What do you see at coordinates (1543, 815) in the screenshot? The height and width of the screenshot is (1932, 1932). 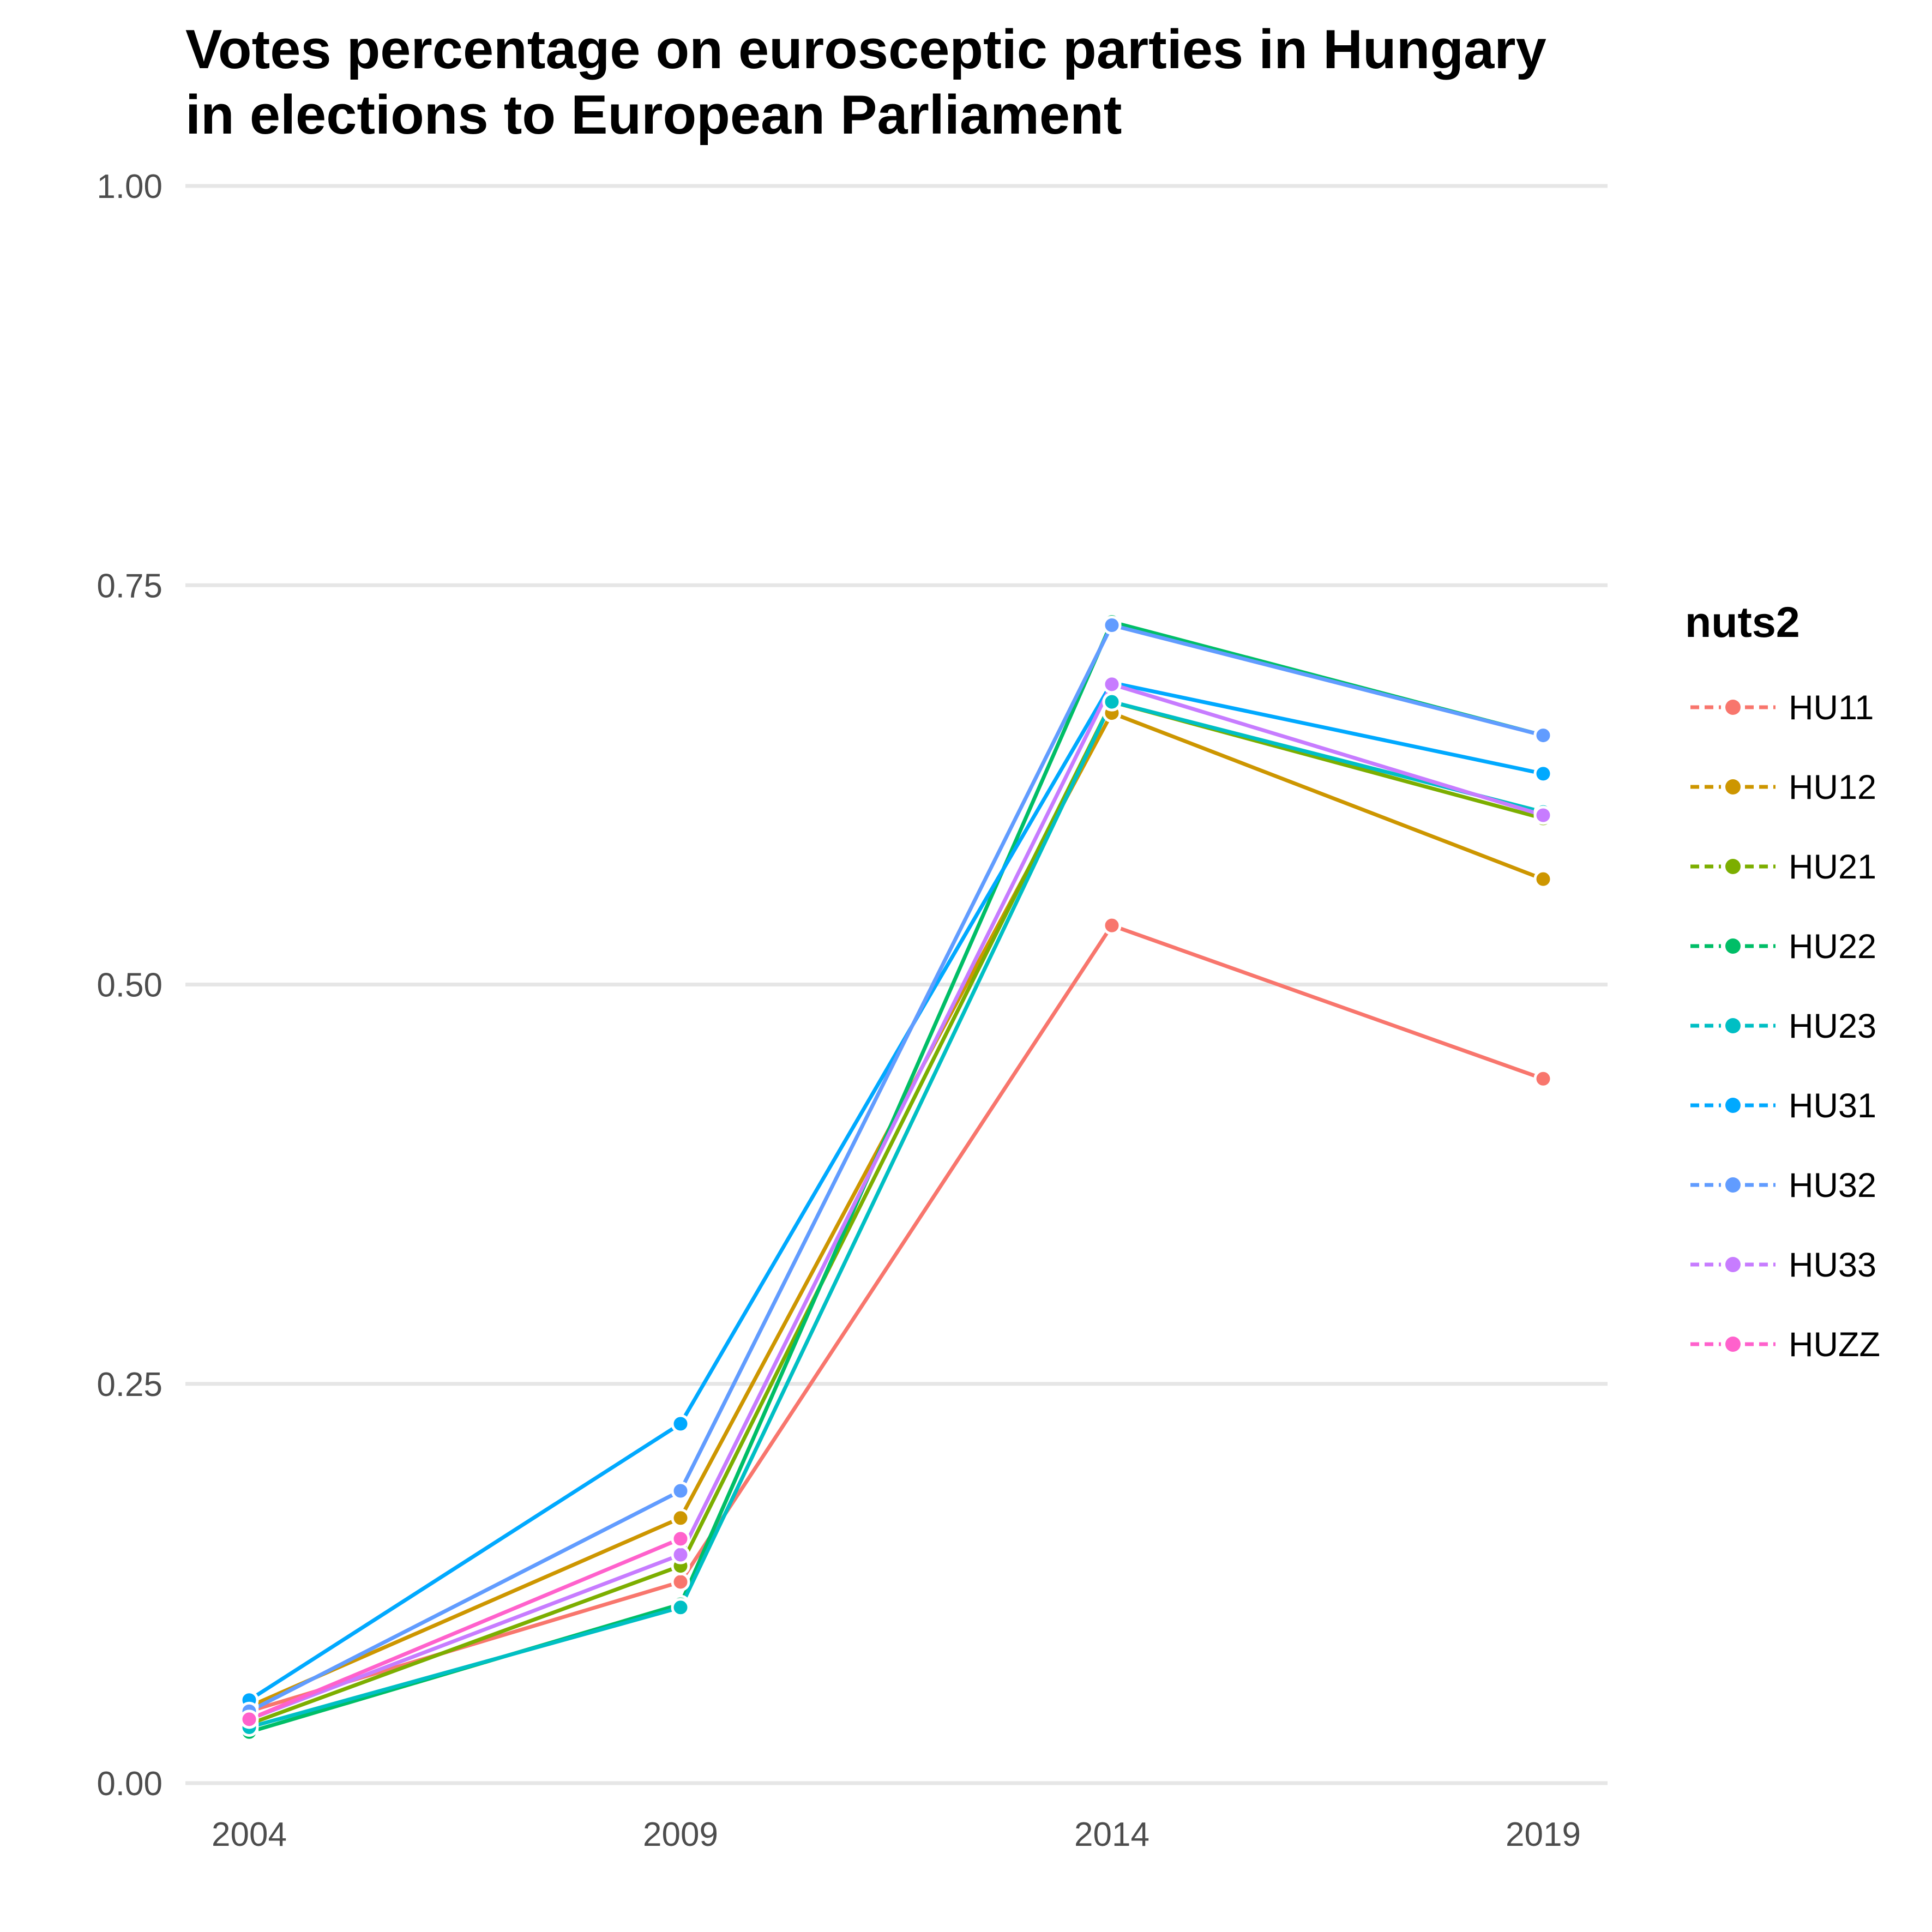 I see `data-point-hu33-2019` at bounding box center [1543, 815].